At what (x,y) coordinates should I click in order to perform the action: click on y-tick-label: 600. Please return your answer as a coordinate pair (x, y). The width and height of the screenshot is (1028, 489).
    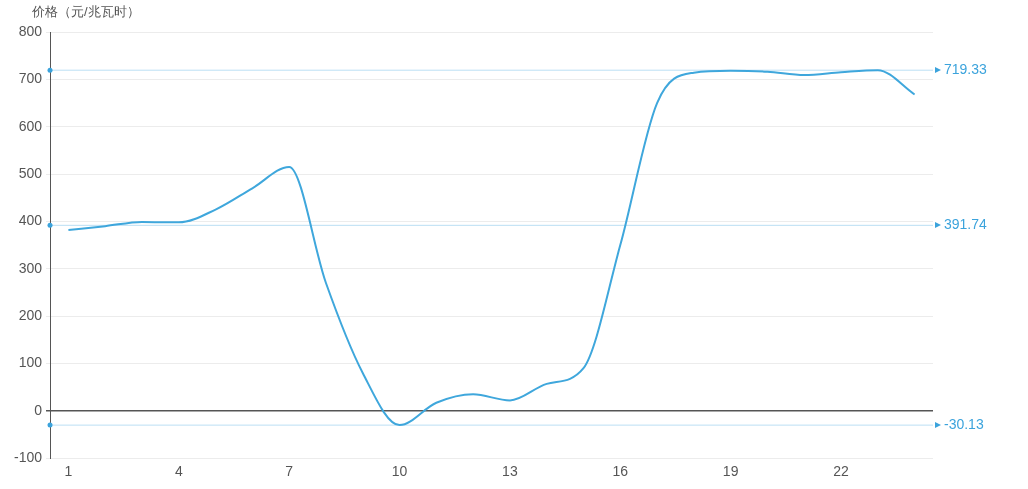
    Looking at the image, I should click on (30, 125).